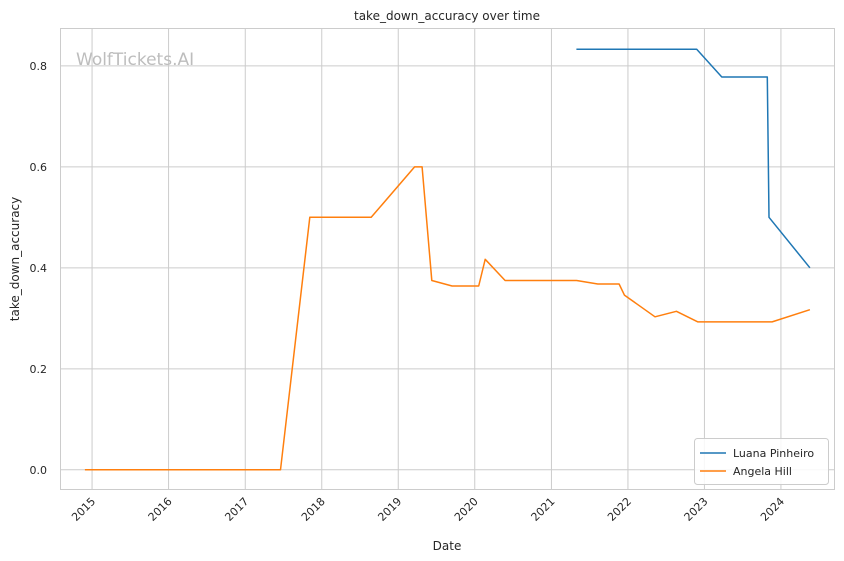 Image resolution: width=844 pixels, height=561 pixels. What do you see at coordinates (135, 60) in the screenshot?
I see `watermark-text: WolfTickets.AI` at bounding box center [135, 60].